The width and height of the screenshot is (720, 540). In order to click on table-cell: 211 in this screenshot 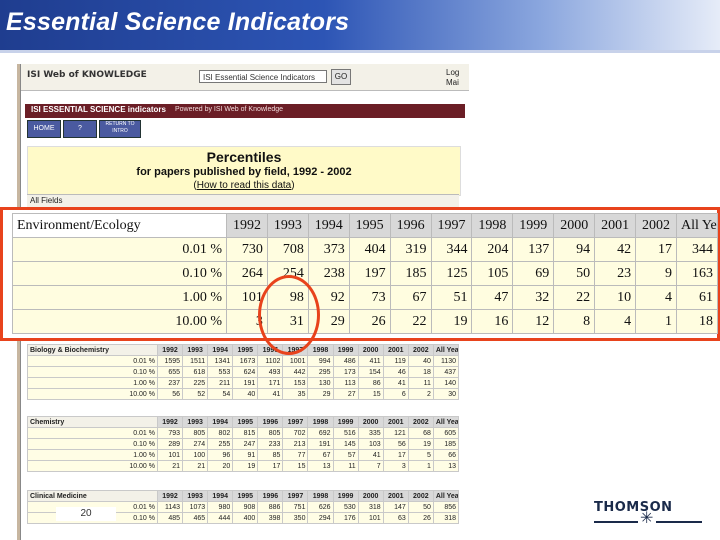, I will do `click(220, 383)`.